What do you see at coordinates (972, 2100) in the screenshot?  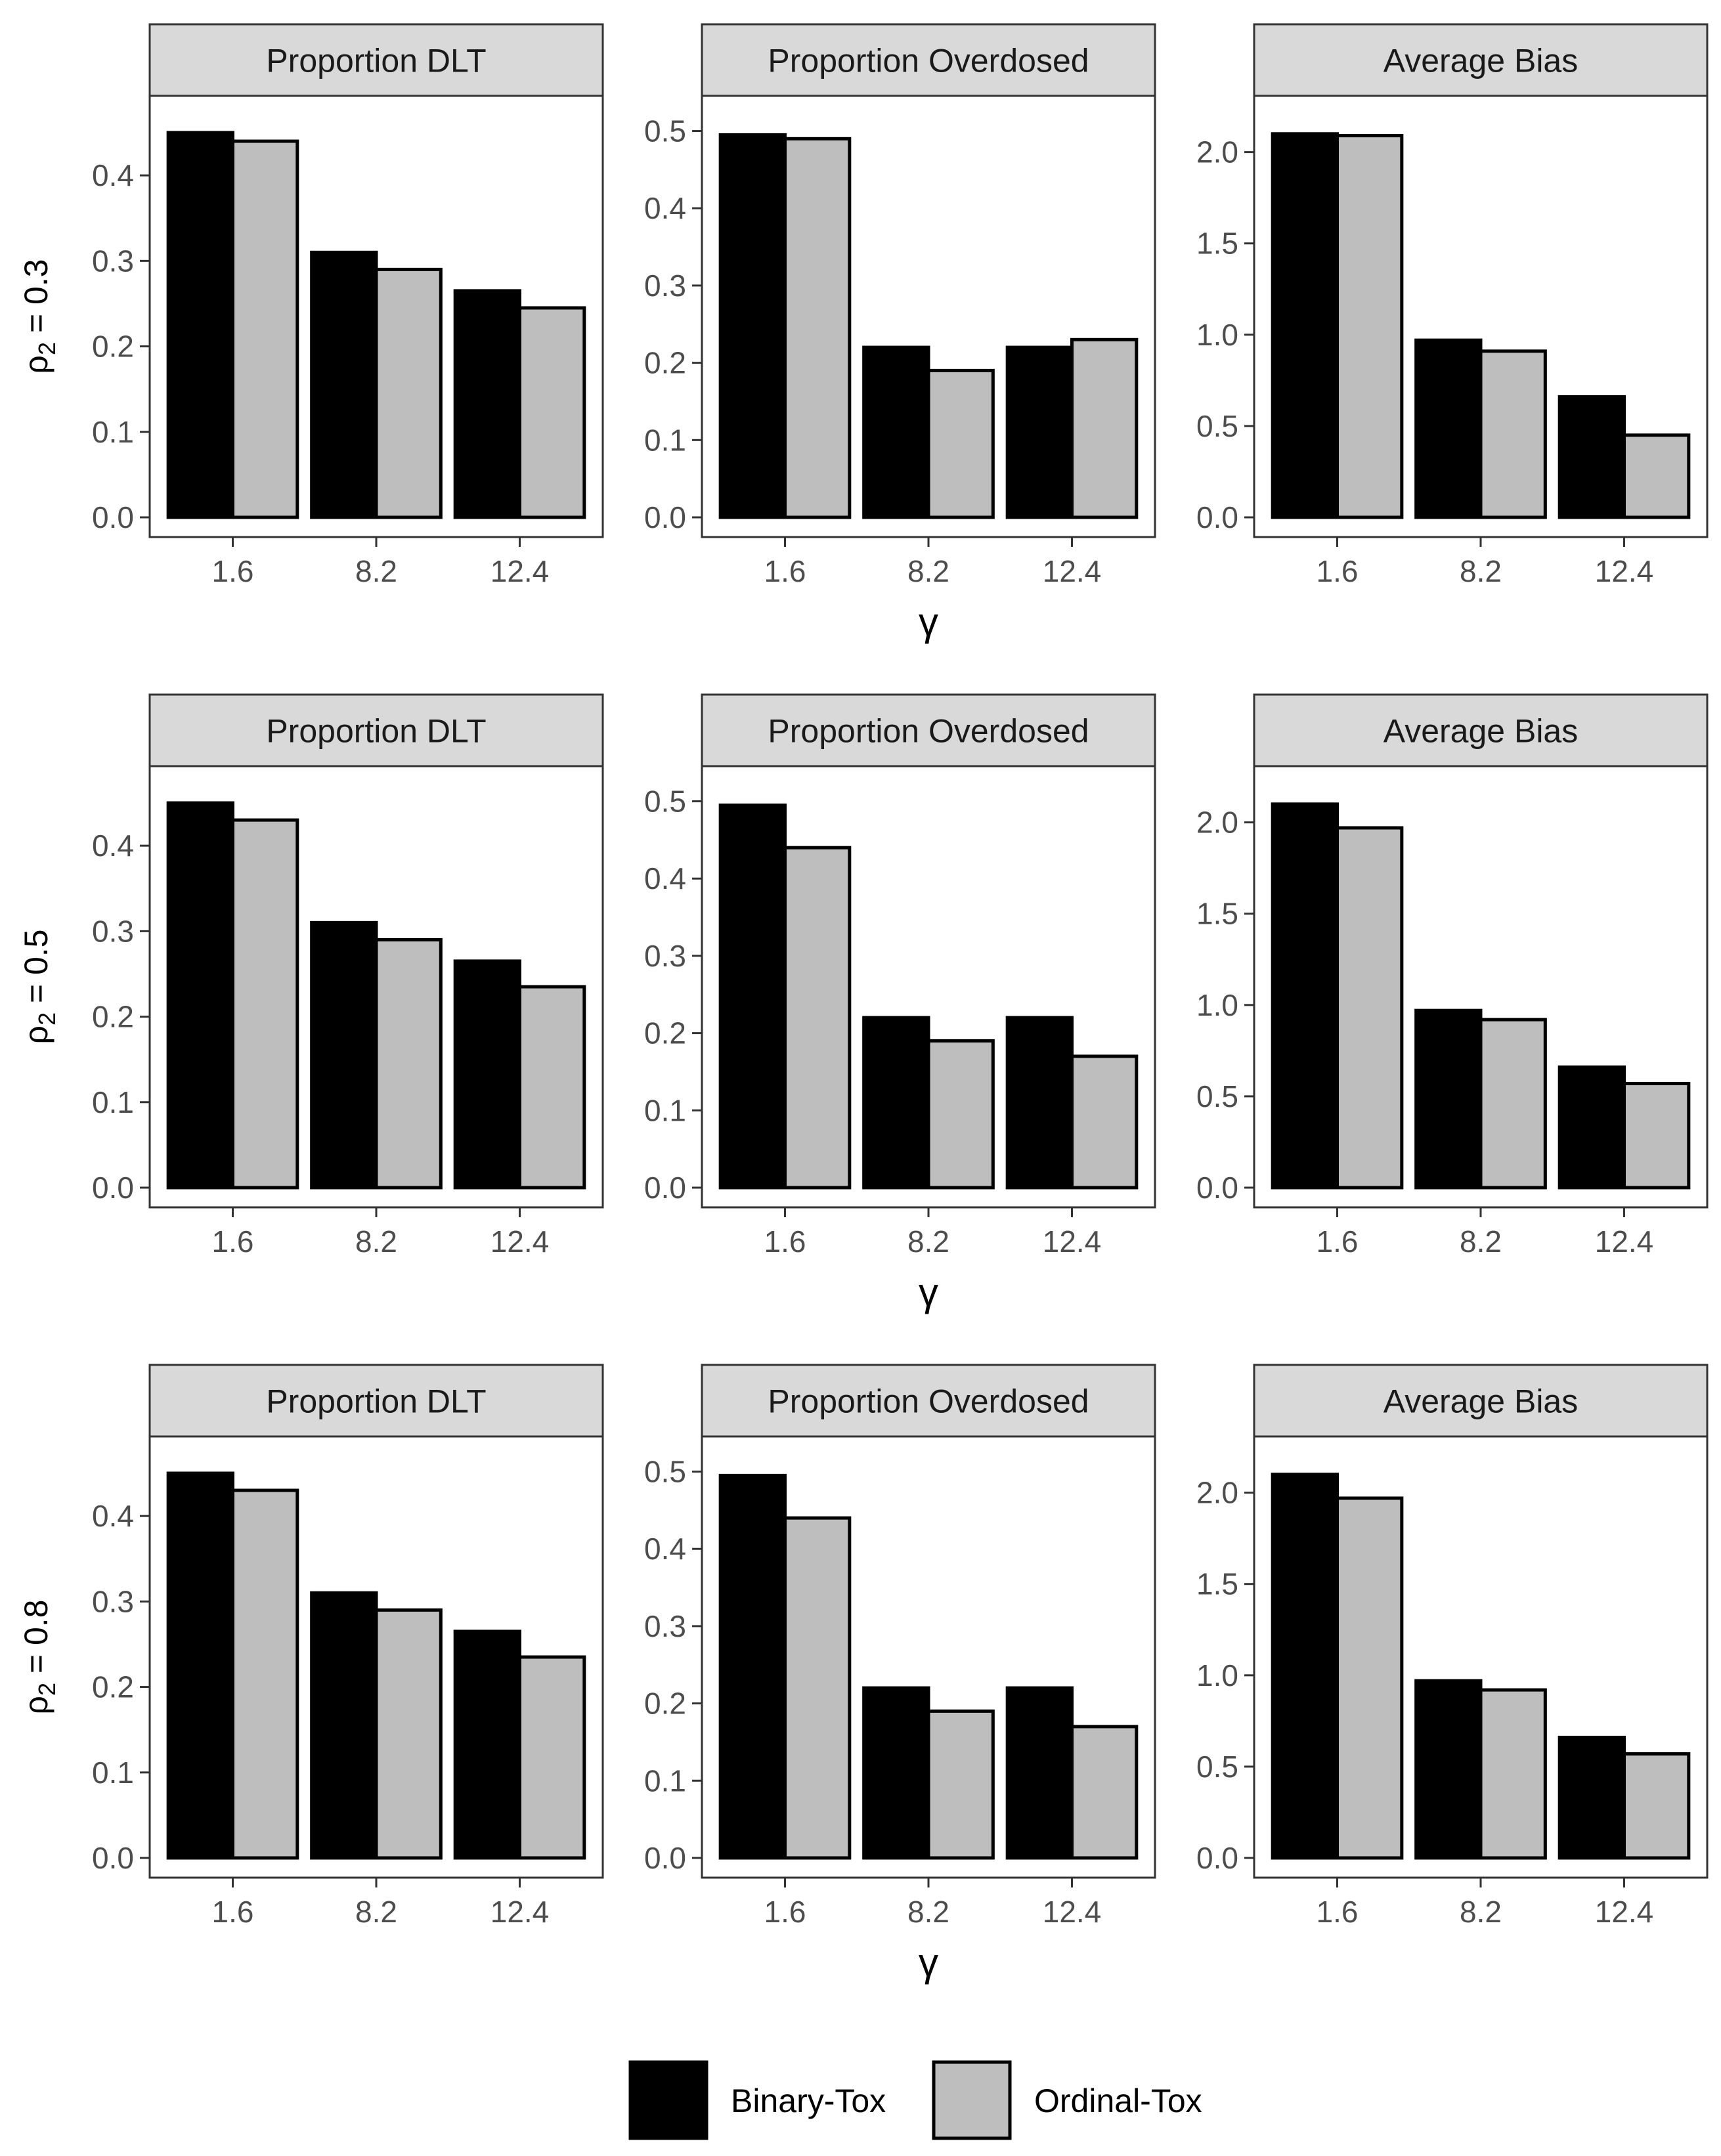 I see `legend-key-ordinal-tox` at bounding box center [972, 2100].